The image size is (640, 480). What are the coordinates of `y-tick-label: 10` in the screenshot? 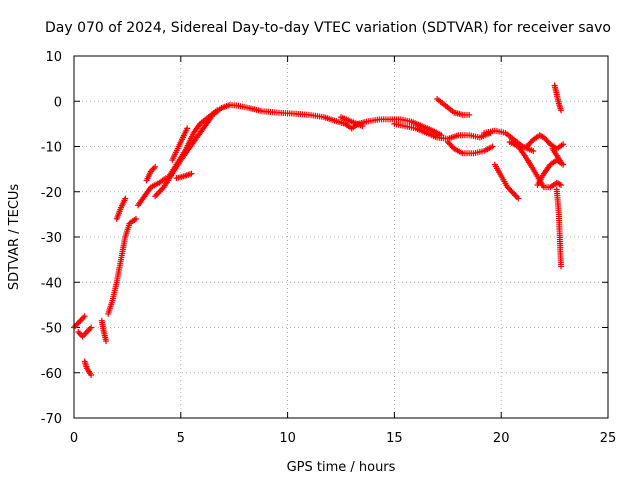 It's located at (53, 57).